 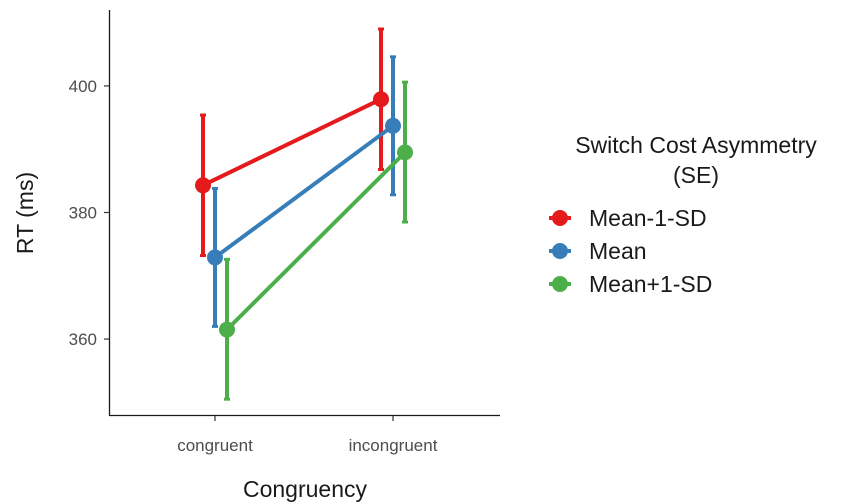 What do you see at coordinates (696, 175) in the screenshot?
I see `legend-title-line2: (SE)` at bounding box center [696, 175].